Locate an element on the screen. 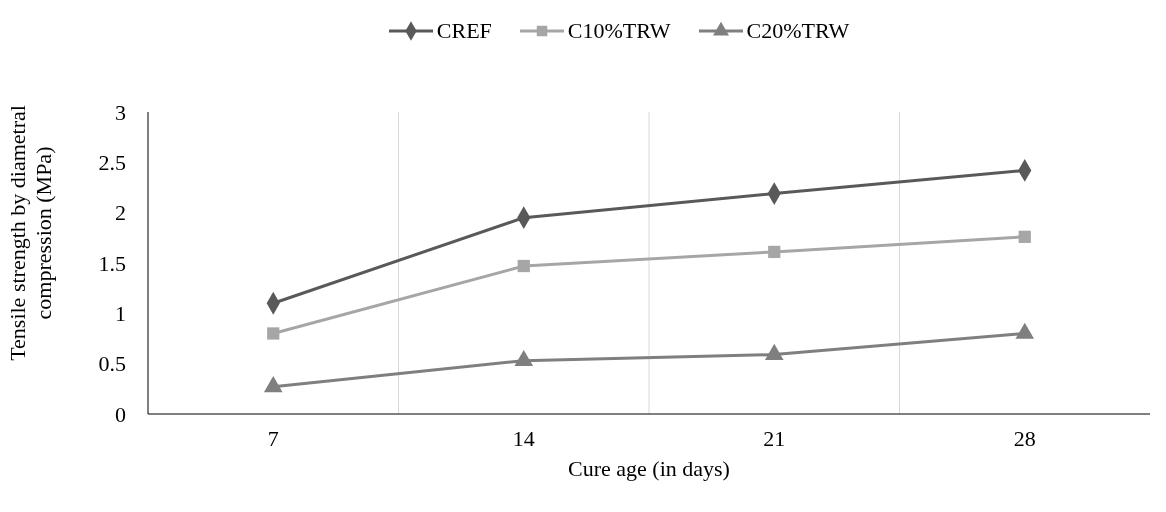  x-tick-label: 21 is located at coordinates (774, 438).